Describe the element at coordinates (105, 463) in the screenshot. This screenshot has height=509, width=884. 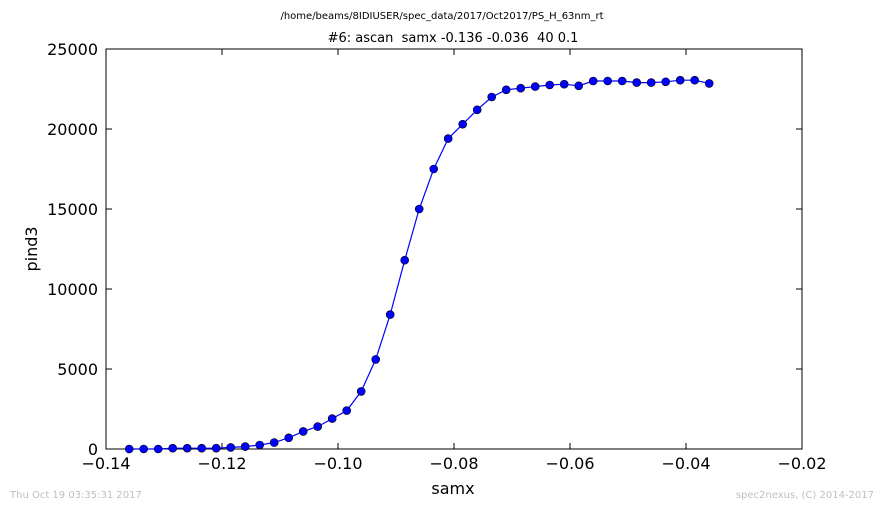
I see `x-tick-label: −0.14` at that location.